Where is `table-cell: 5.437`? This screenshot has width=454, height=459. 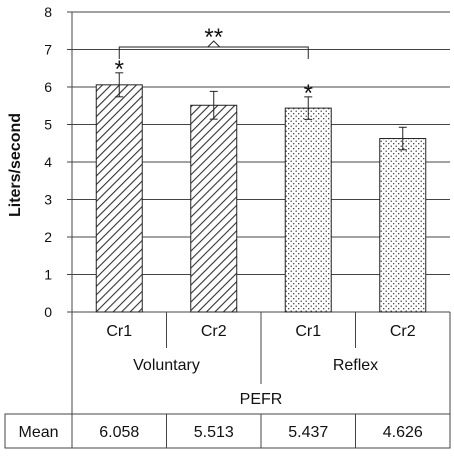
table-cell: 5.437 is located at coordinates (308, 432).